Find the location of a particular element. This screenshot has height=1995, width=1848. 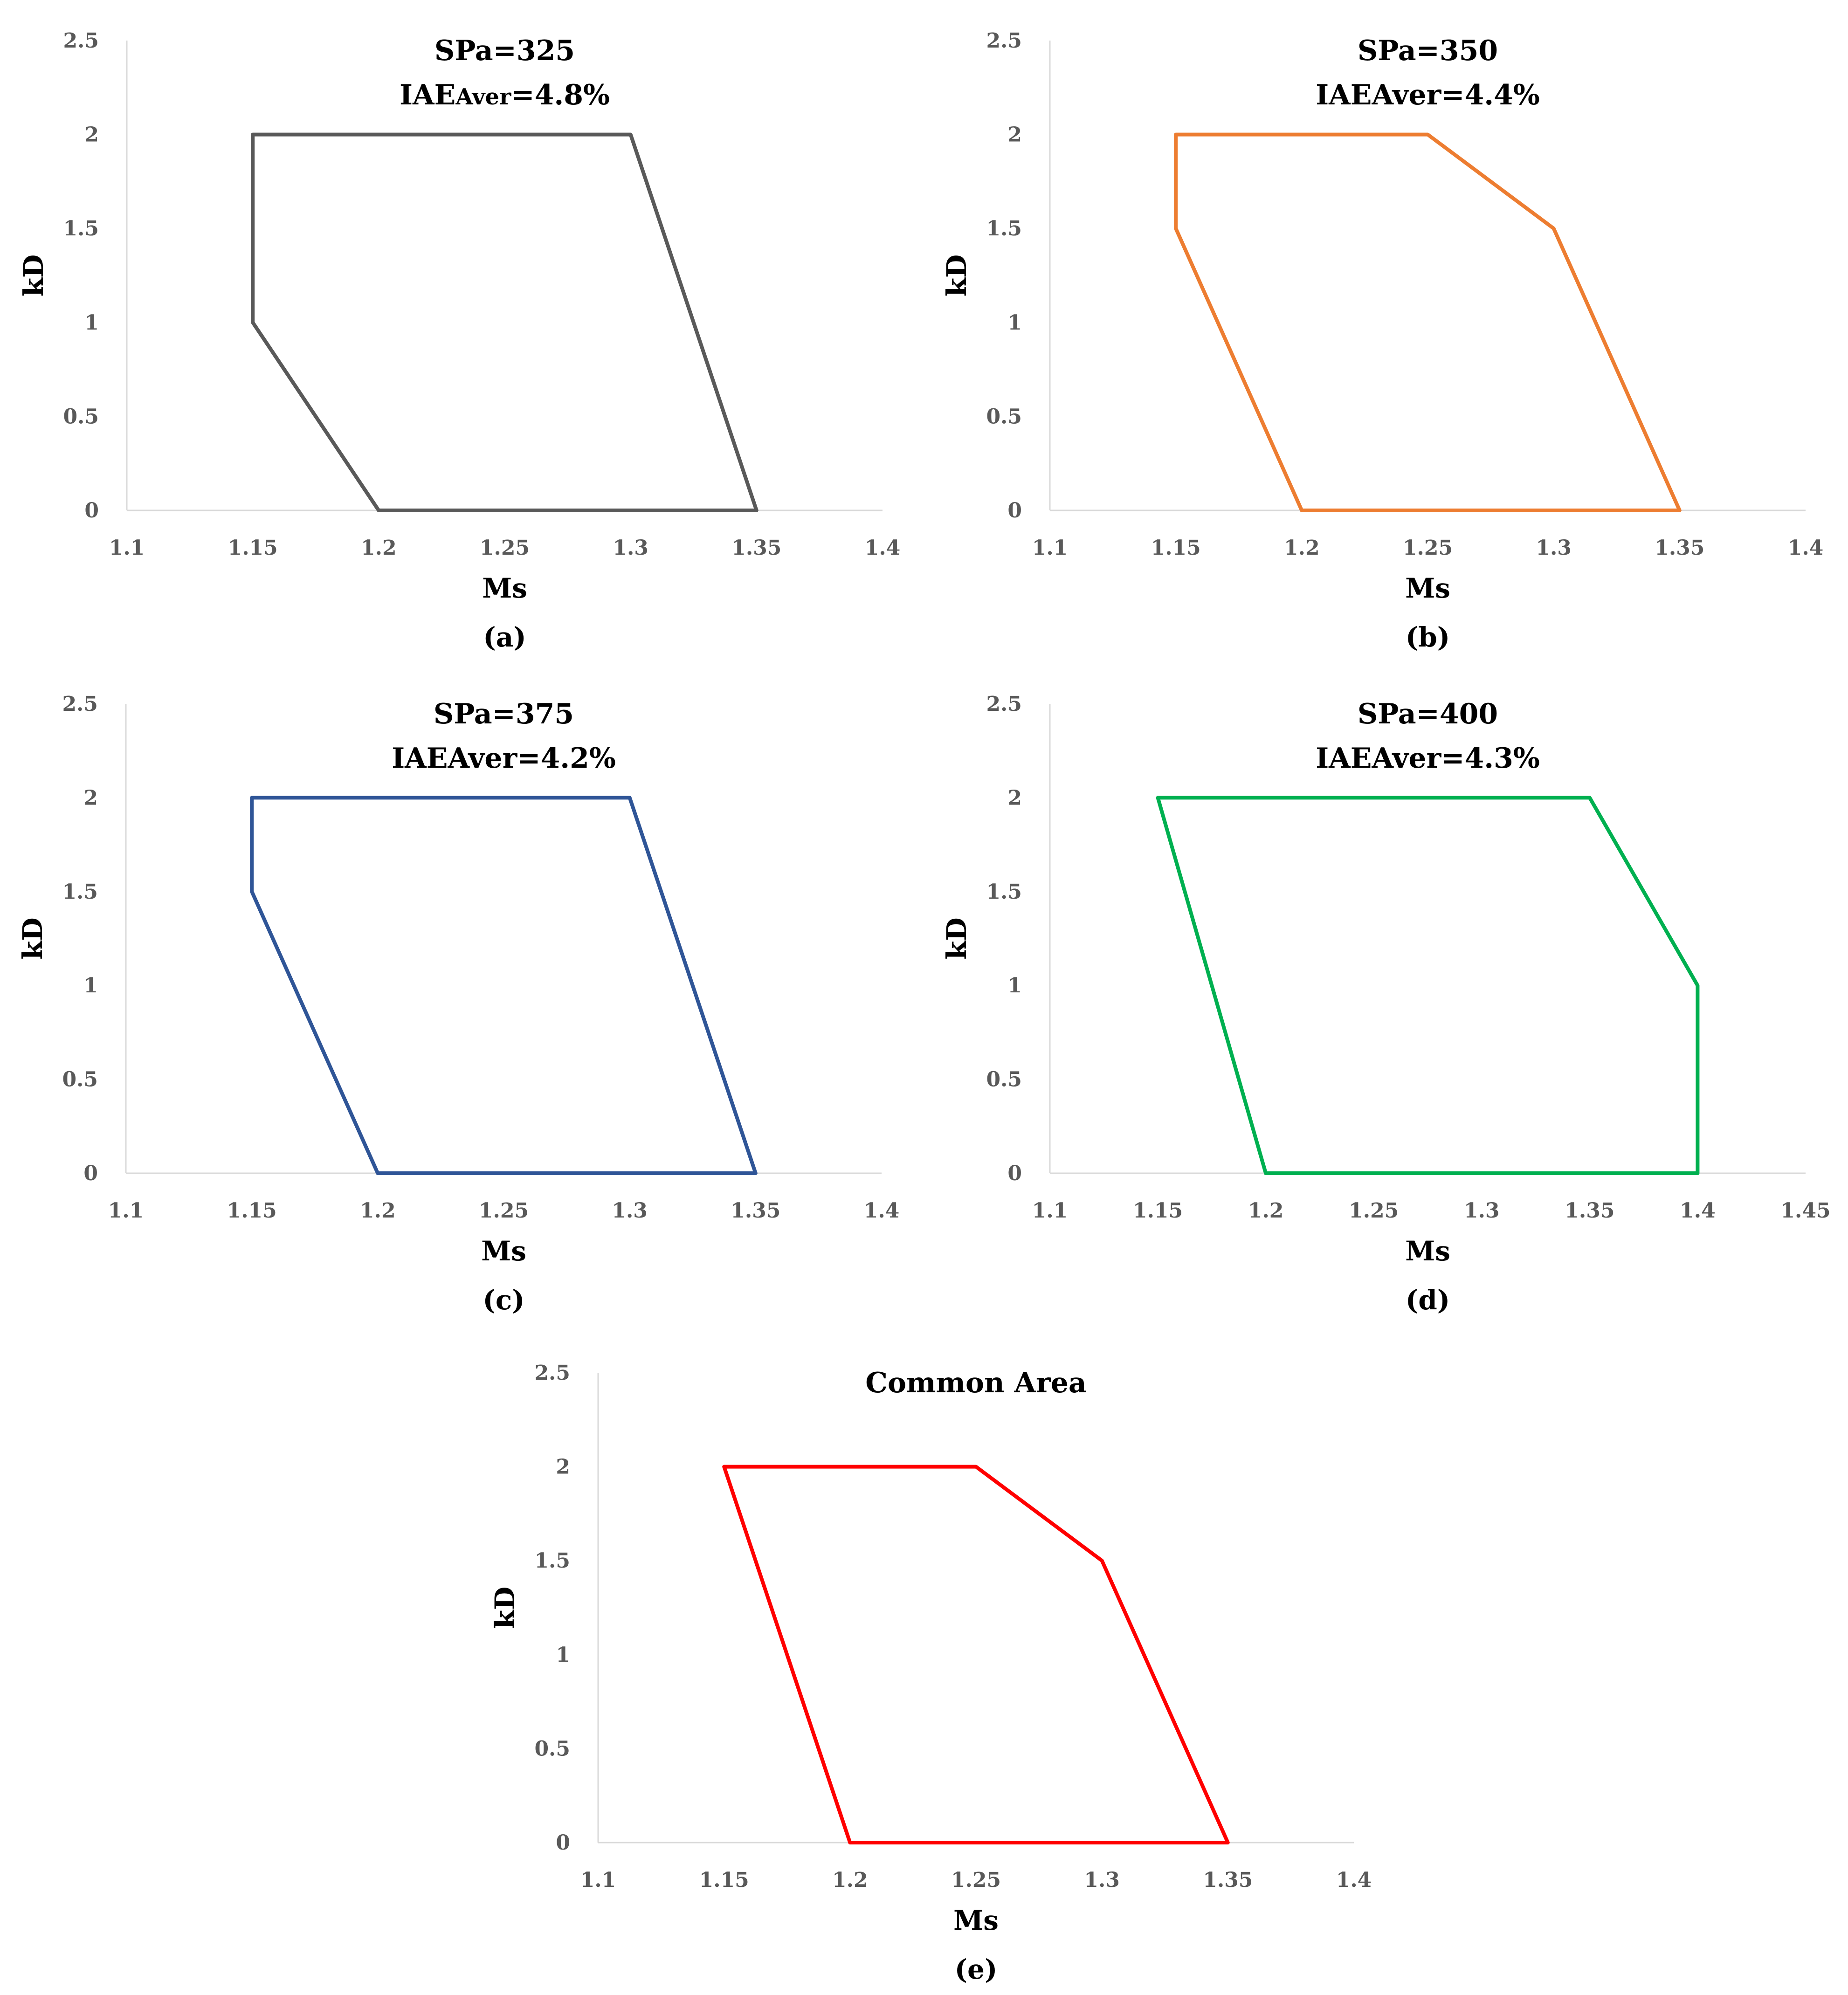

chart-title-line2: IAEAver=4.3% is located at coordinates (1428, 758).